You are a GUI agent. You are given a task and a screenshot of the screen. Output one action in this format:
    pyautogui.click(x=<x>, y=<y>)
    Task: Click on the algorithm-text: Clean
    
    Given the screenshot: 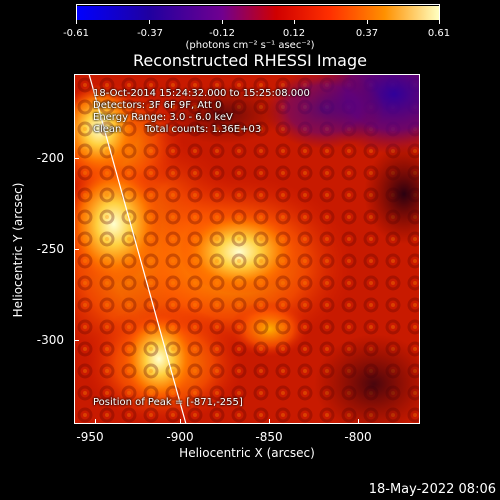 What is the action you would take?
    pyautogui.click(x=107, y=129)
    